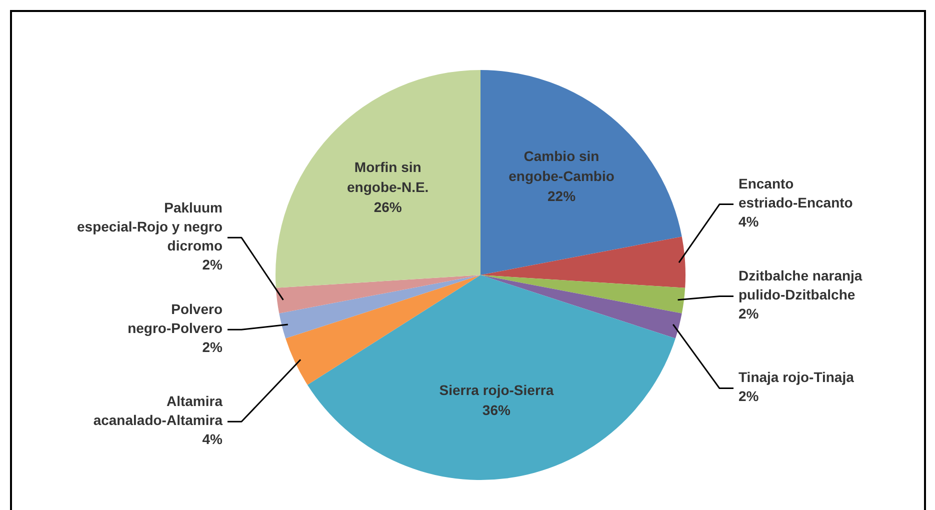 The height and width of the screenshot is (510, 935). What do you see at coordinates (149, 227) in the screenshot?
I see `slice-label: Pakluum especial-Rojo y negro dicromo` at bounding box center [149, 227].